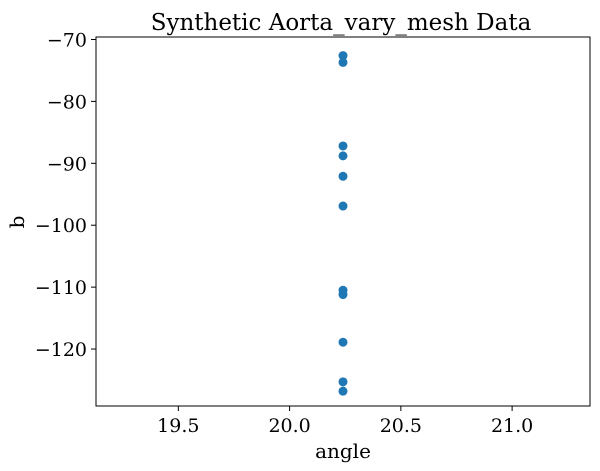 This screenshot has height=471, width=600. Describe the element at coordinates (67, 40) in the screenshot. I see `y-tick-label: −70` at that location.